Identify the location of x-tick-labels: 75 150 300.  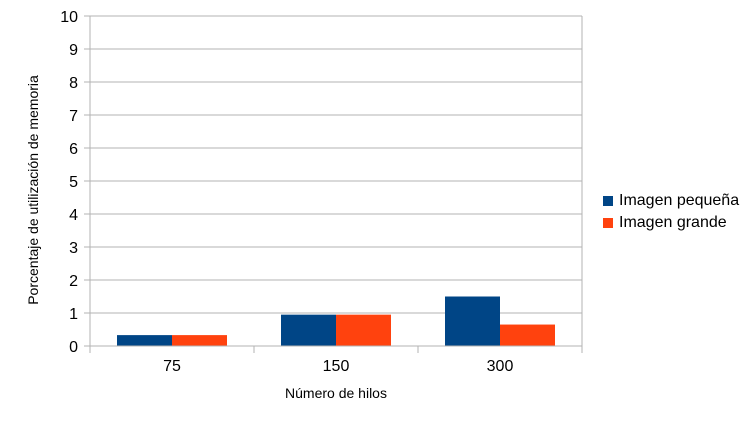
(338, 366).